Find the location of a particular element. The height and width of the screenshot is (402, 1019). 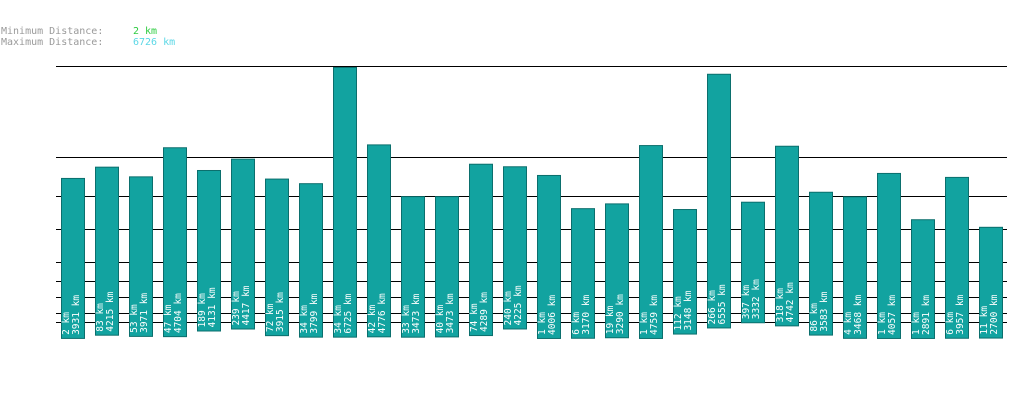

bar-max-label: 6725 km is located at coordinates (348, 313).